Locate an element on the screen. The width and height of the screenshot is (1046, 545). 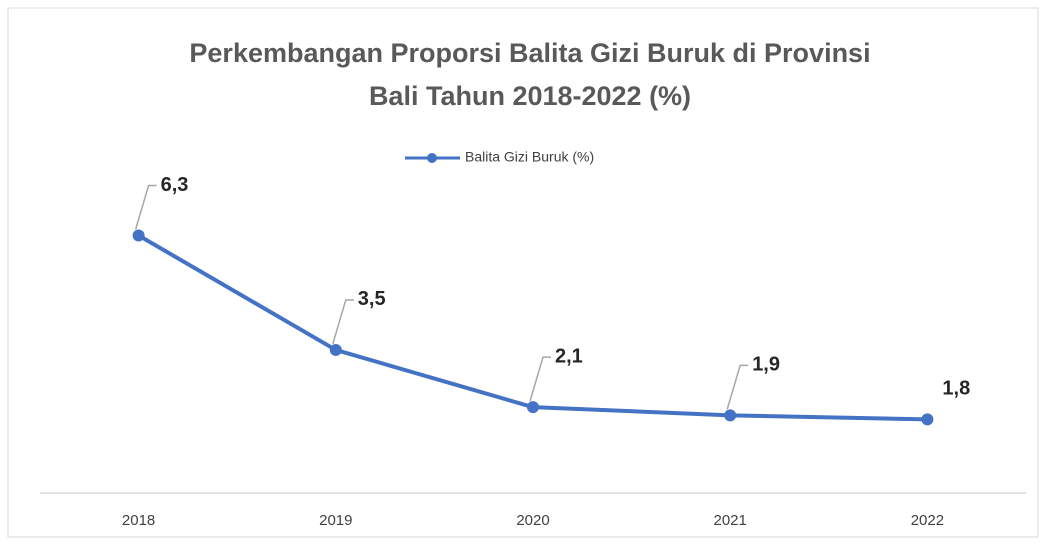
data-label: 3,5 is located at coordinates (372, 299).